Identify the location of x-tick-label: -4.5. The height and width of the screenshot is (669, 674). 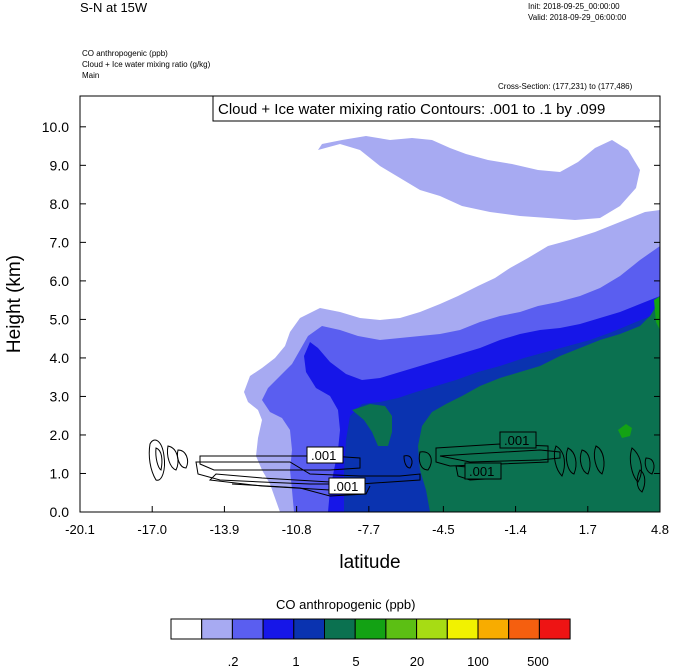
(443, 529).